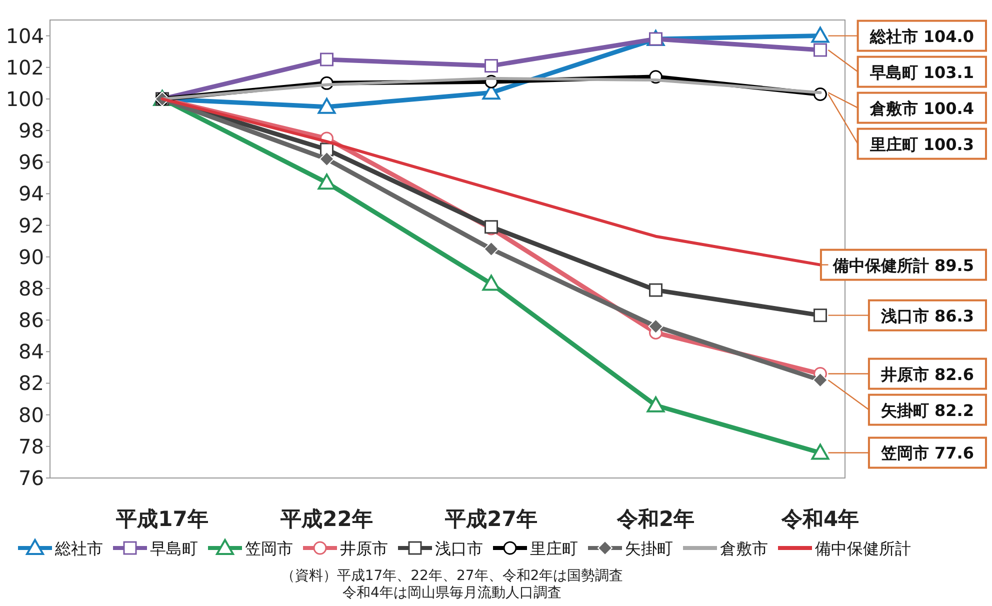 Image resolution: width=992 pixels, height=606 pixels. What do you see at coordinates (921, 108) in the screenshot?
I see `annotation: 倉敷市 100.4` at bounding box center [921, 108].